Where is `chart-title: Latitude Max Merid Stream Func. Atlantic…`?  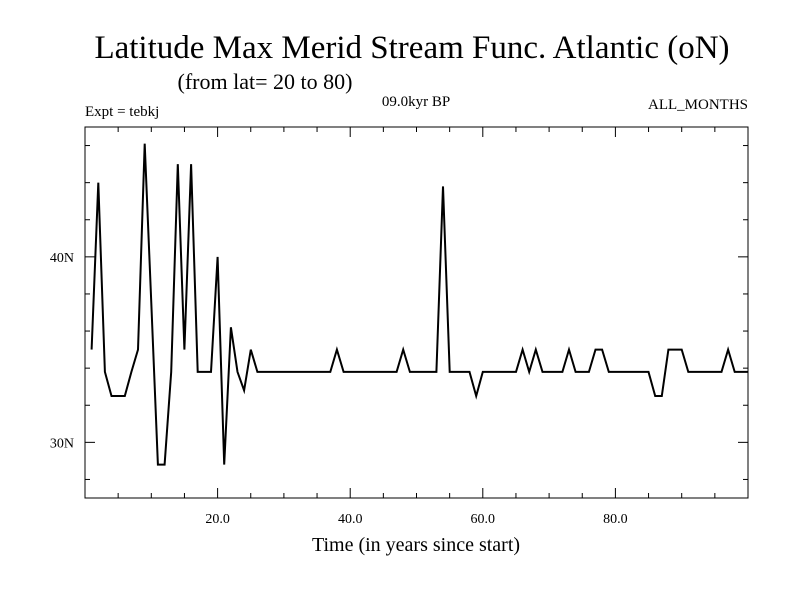
chart-title: Latitude Max Merid Stream Func. Atlantic… is located at coordinates (411, 48).